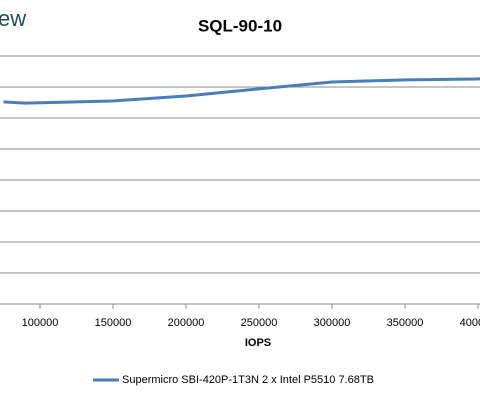 Image resolution: width=480 pixels, height=401 pixels. Describe the element at coordinates (405, 323) in the screenshot. I see `x-tick-label: 350000` at that location.